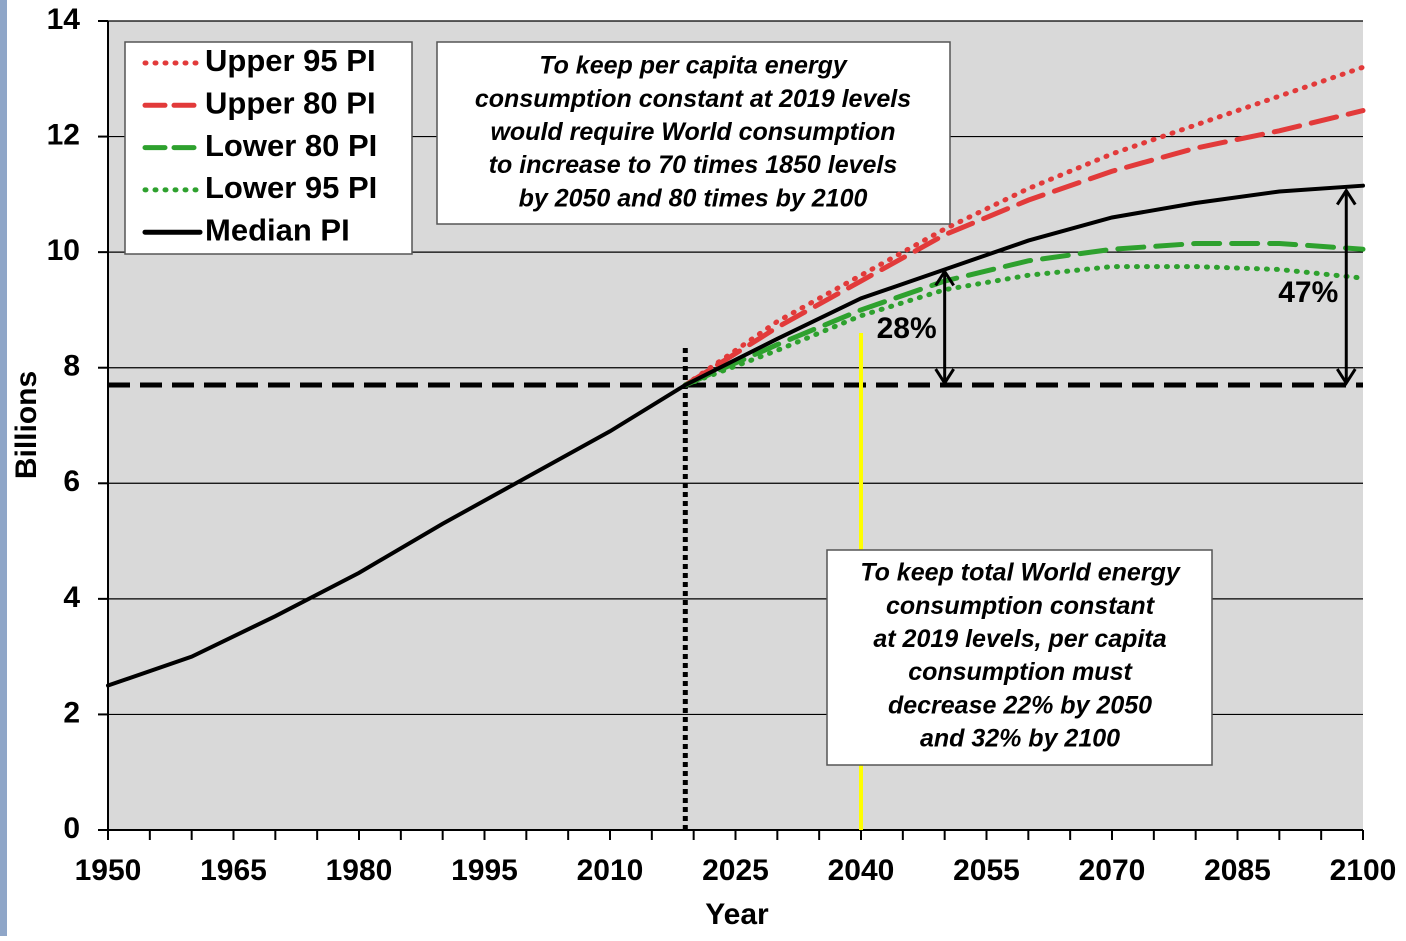  Describe the element at coordinates (233, 870) in the screenshot. I see `x-tick-label: 1965` at that location.